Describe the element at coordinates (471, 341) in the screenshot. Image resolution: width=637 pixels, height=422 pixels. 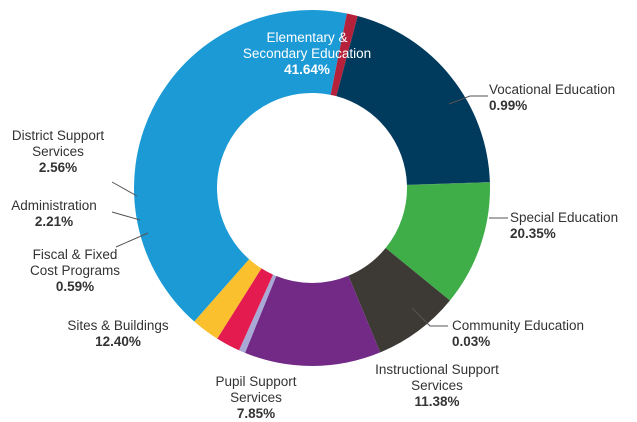
I see `value-community-education: 0.03%` at that location.